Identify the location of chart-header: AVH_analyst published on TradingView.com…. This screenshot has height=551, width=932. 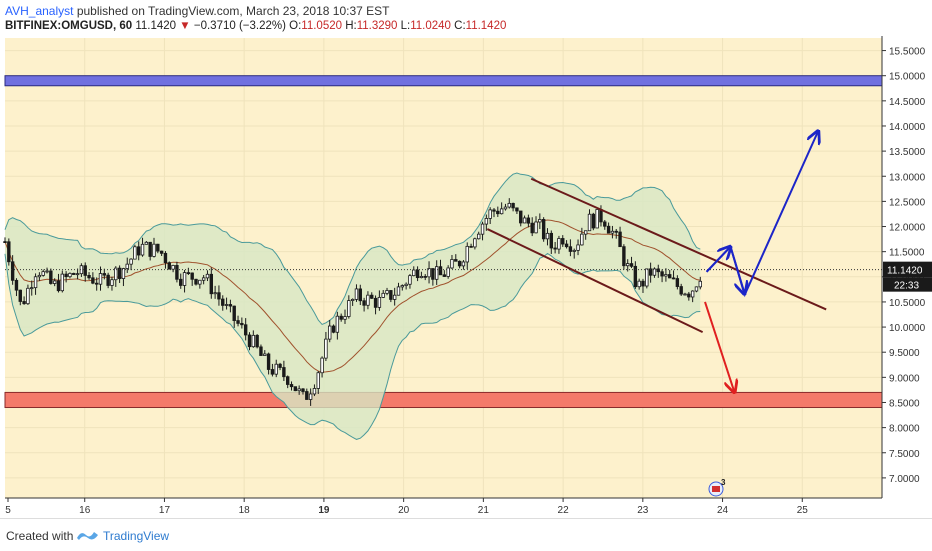
(466, 18).